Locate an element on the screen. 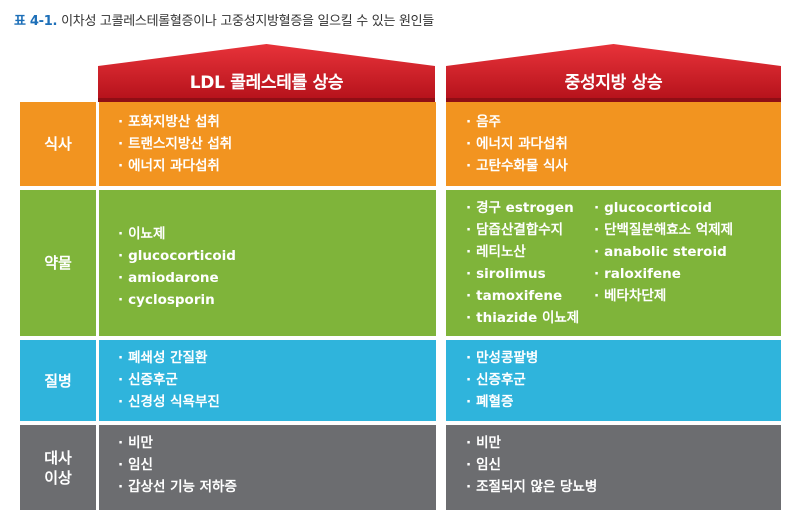 This screenshot has height=521, width=800. list-item: anabolic steroid is located at coordinates (663, 252).